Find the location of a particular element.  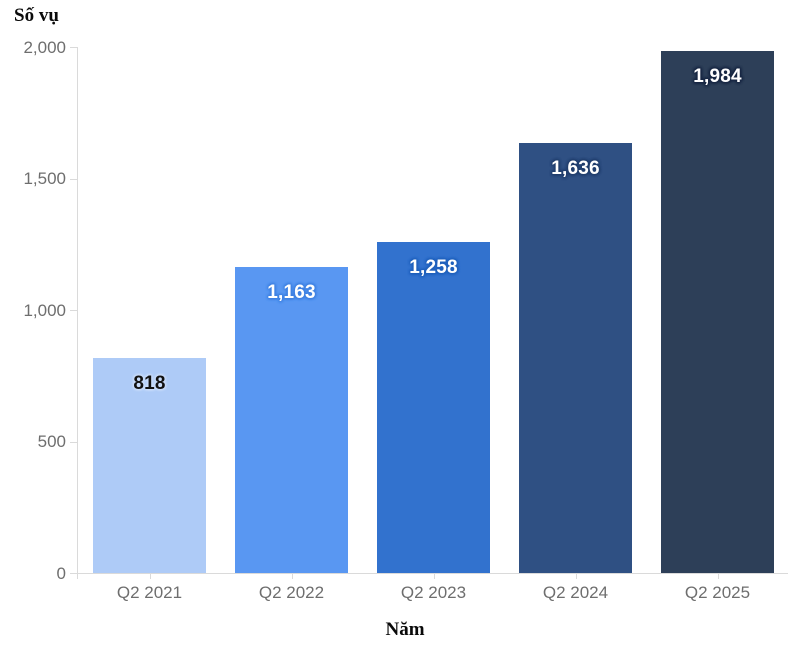

bar-value-label: 1,258 is located at coordinates (433, 267).